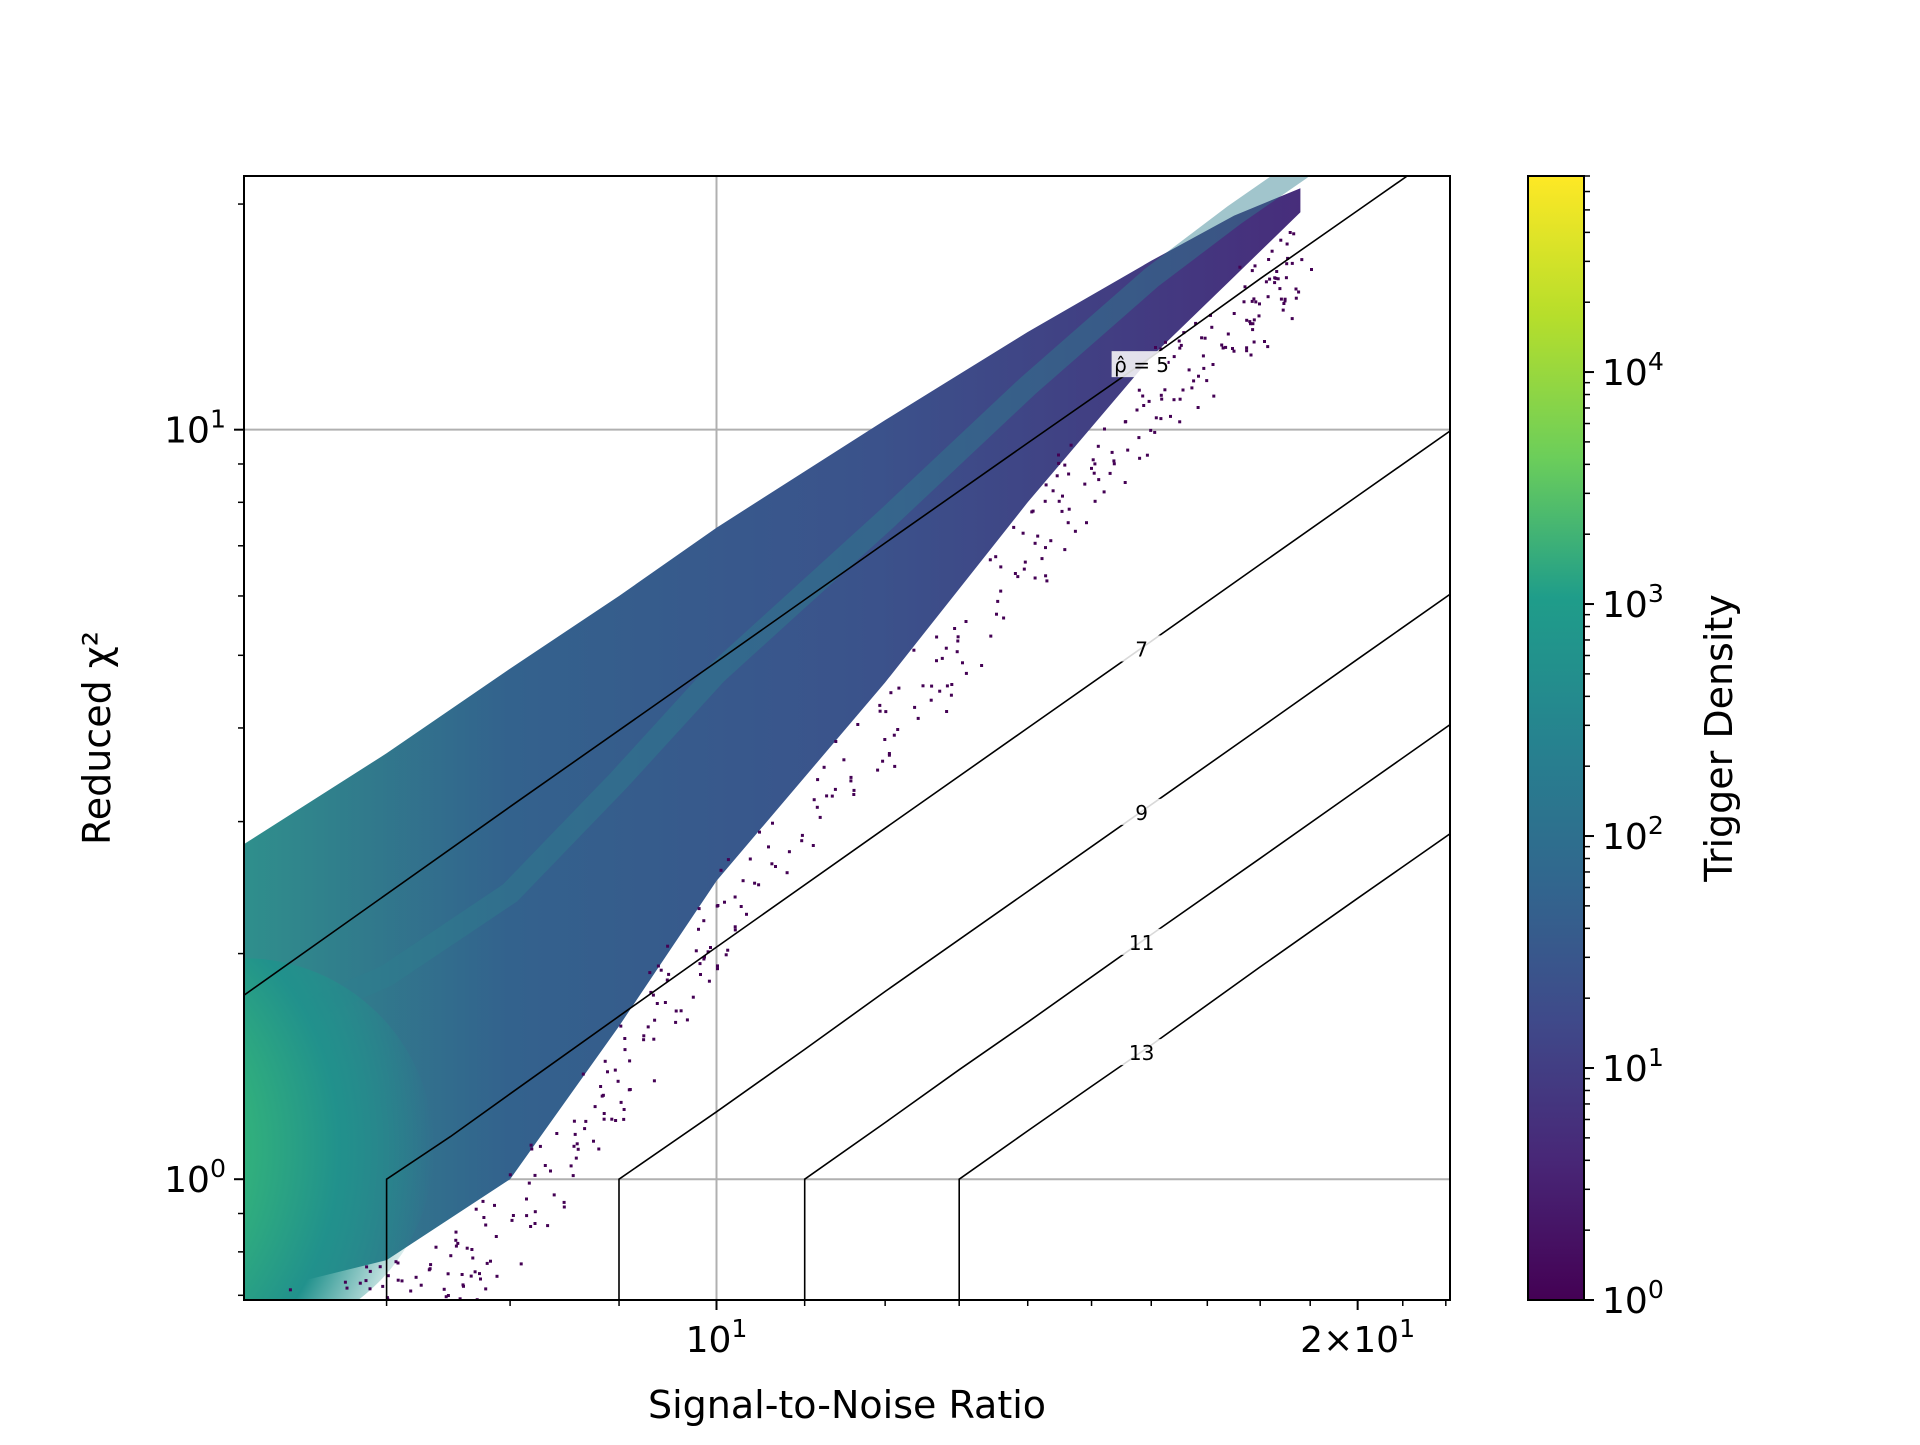 Image resolution: width=1920 pixels, height=1445 pixels. What do you see at coordinates (1357, 1337) in the screenshot?
I see `x-tick-label: 2×101` at bounding box center [1357, 1337].